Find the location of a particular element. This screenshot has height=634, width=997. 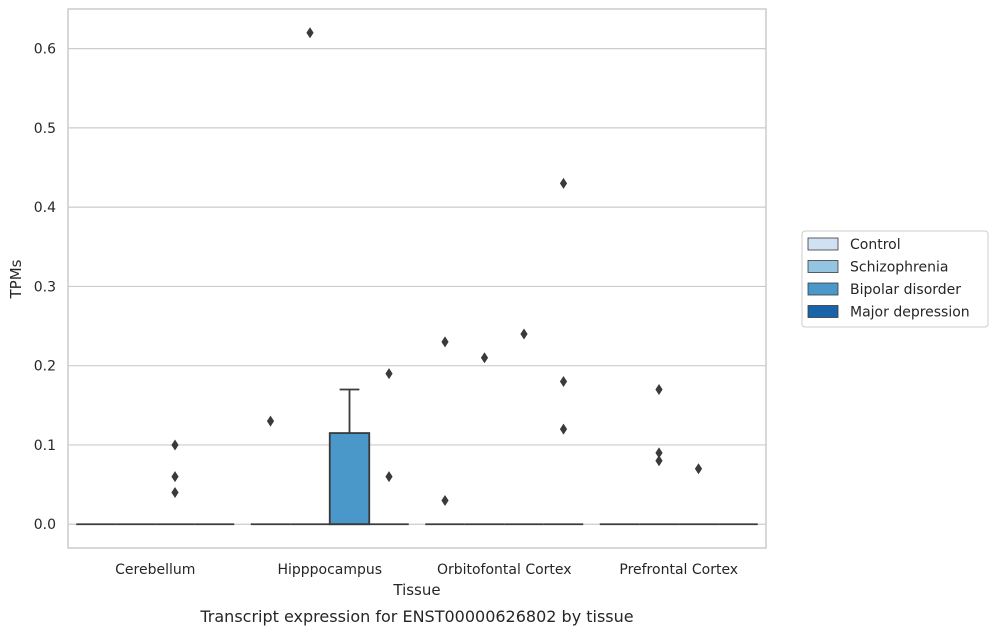

x-tick-label: Prefrontal Cortex is located at coordinates (678, 570).